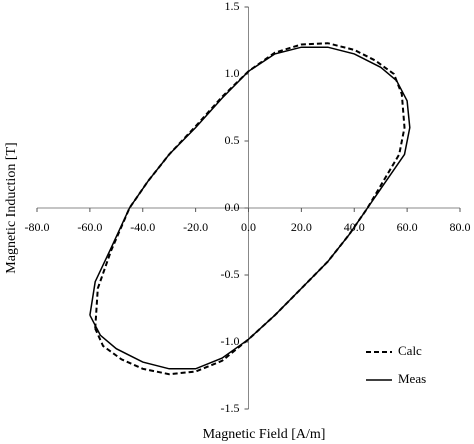  What do you see at coordinates (232, 6) in the screenshot?
I see `y-tick-label: 1.5` at bounding box center [232, 6].